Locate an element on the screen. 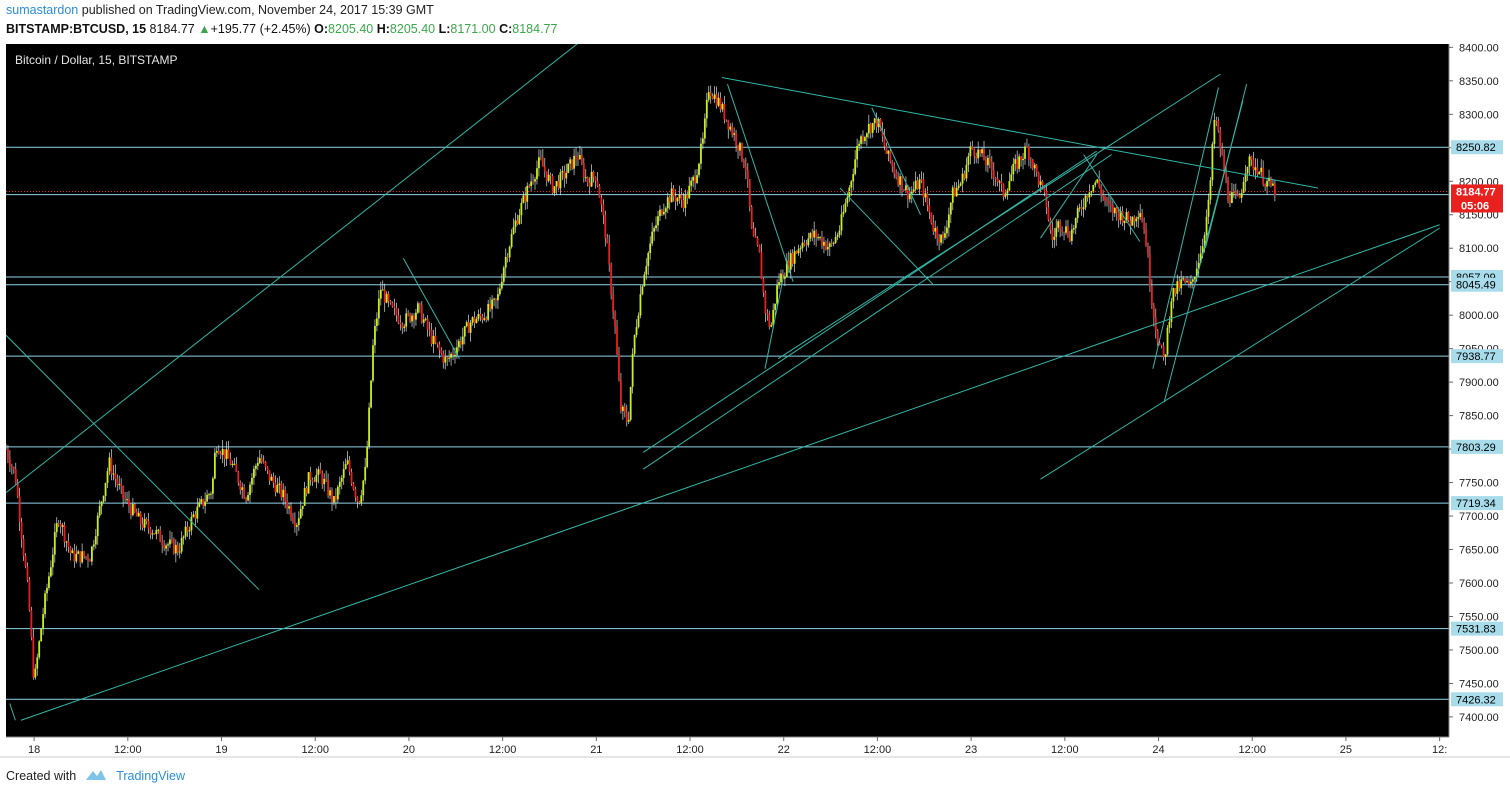 The width and height of the screenshot is (1510, 793). x-tick-label: 12: is located at coordinates (1439, 750).